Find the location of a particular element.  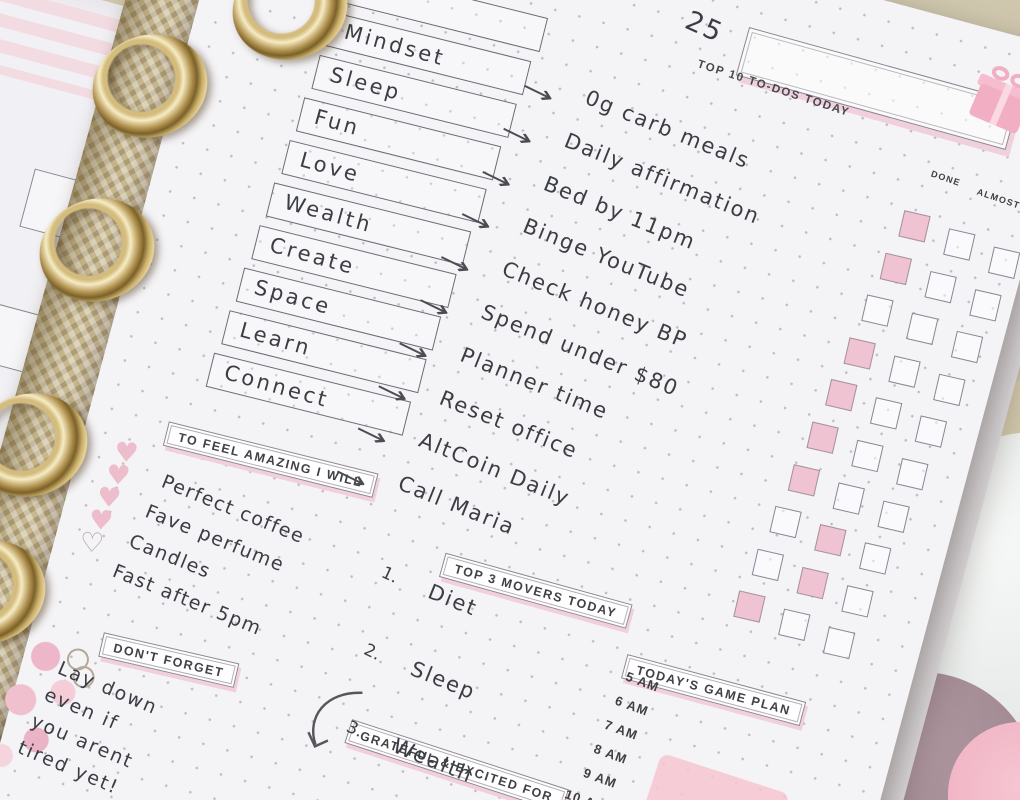

date-handwriting: 25 is located at coordinates (704, 27).